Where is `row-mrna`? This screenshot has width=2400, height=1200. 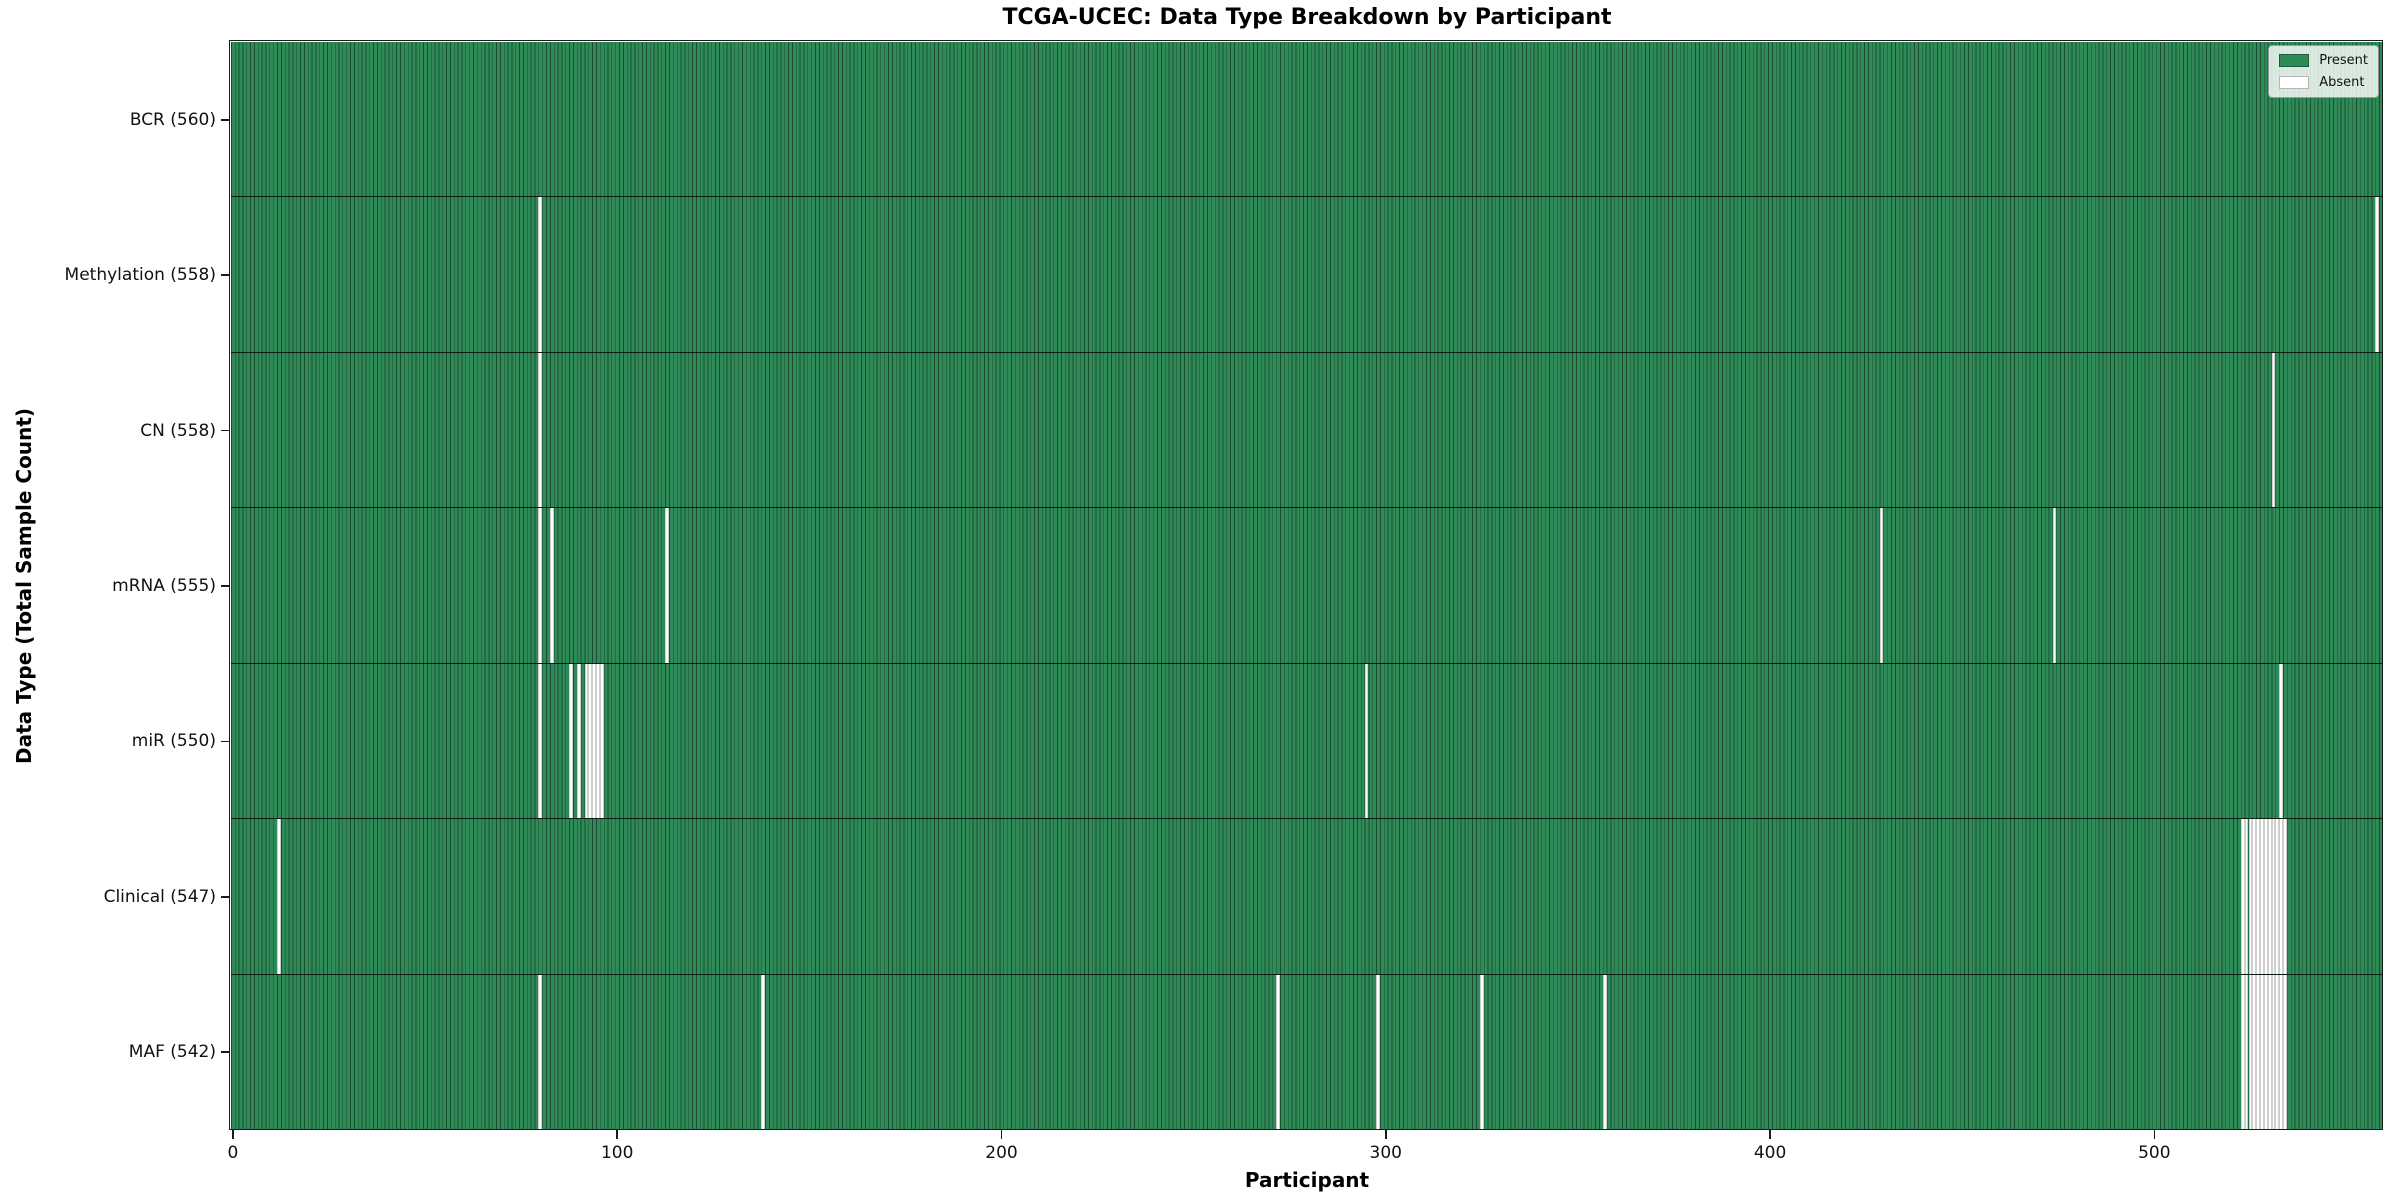 row-mrna is located at coordinates (1307, 586).